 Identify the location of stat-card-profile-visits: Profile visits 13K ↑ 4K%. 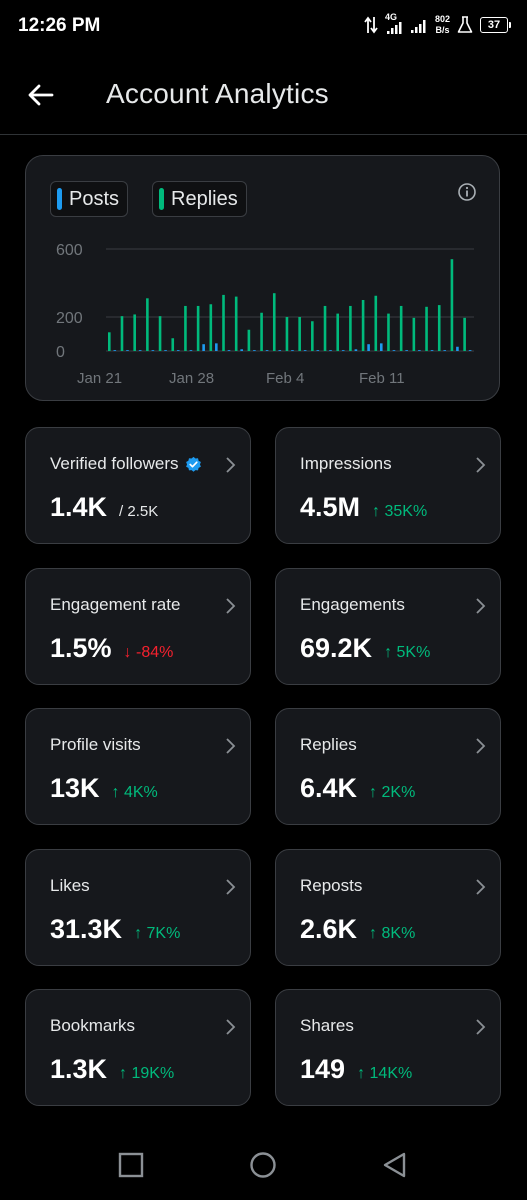
(138, 766).